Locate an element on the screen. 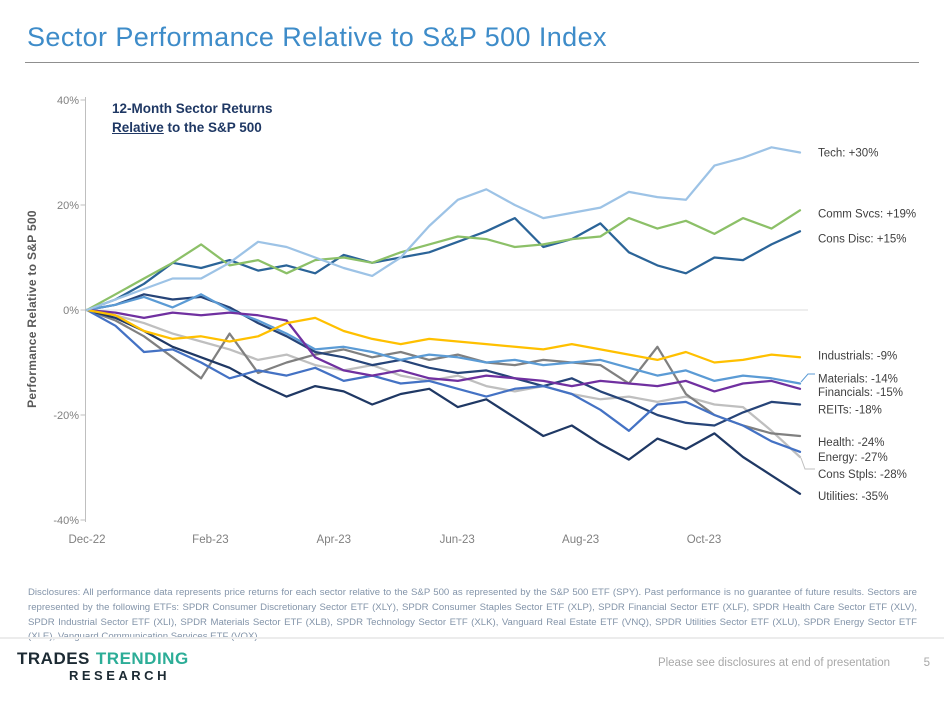  footer-divider is located at coordinates (472, 638).